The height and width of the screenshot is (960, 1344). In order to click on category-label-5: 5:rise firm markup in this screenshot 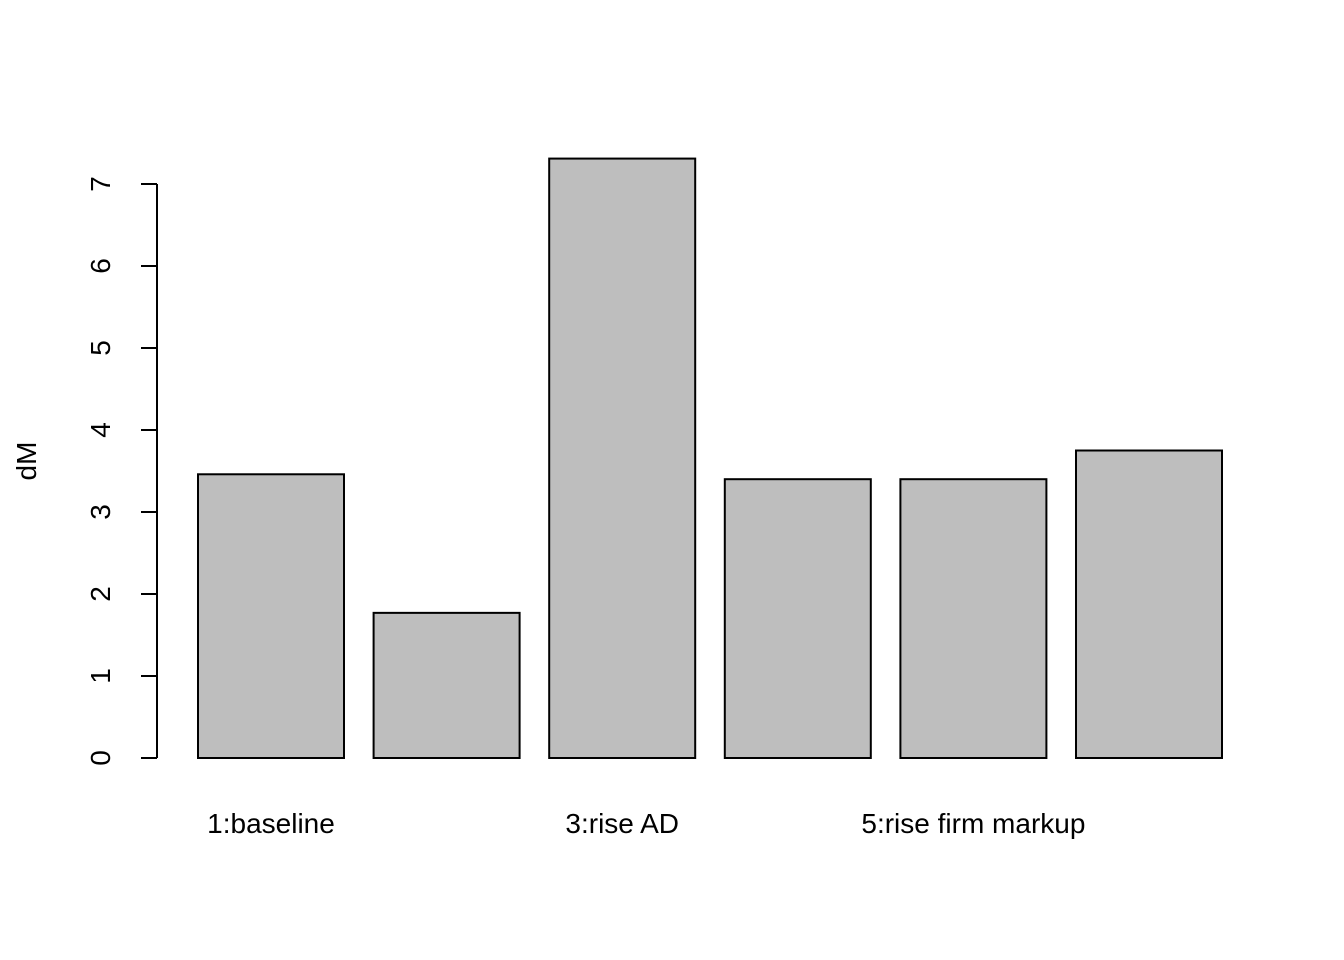, I will do `click(973, 823)`.